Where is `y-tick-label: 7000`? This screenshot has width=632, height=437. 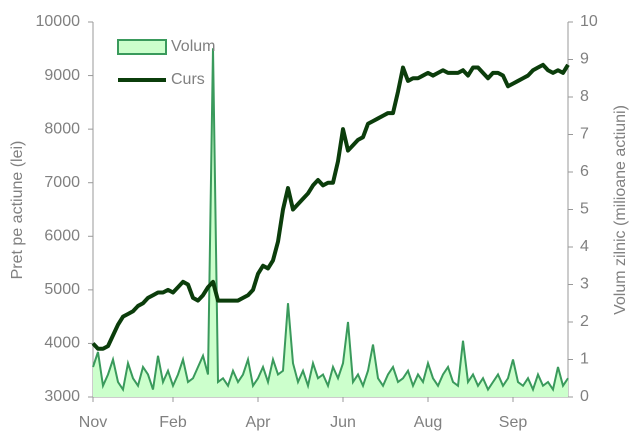 y-tick-label: 7000 is located at coordinates (62, 182).